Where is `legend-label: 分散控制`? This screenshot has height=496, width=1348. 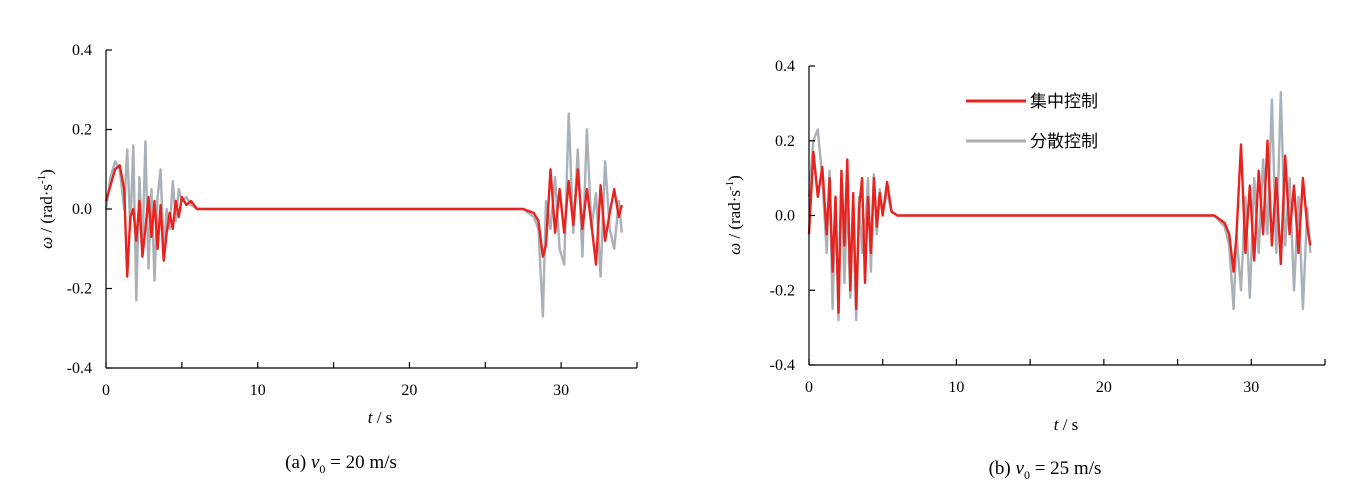
legend-label: 分散控制 is located at coordinates (1064, 142).